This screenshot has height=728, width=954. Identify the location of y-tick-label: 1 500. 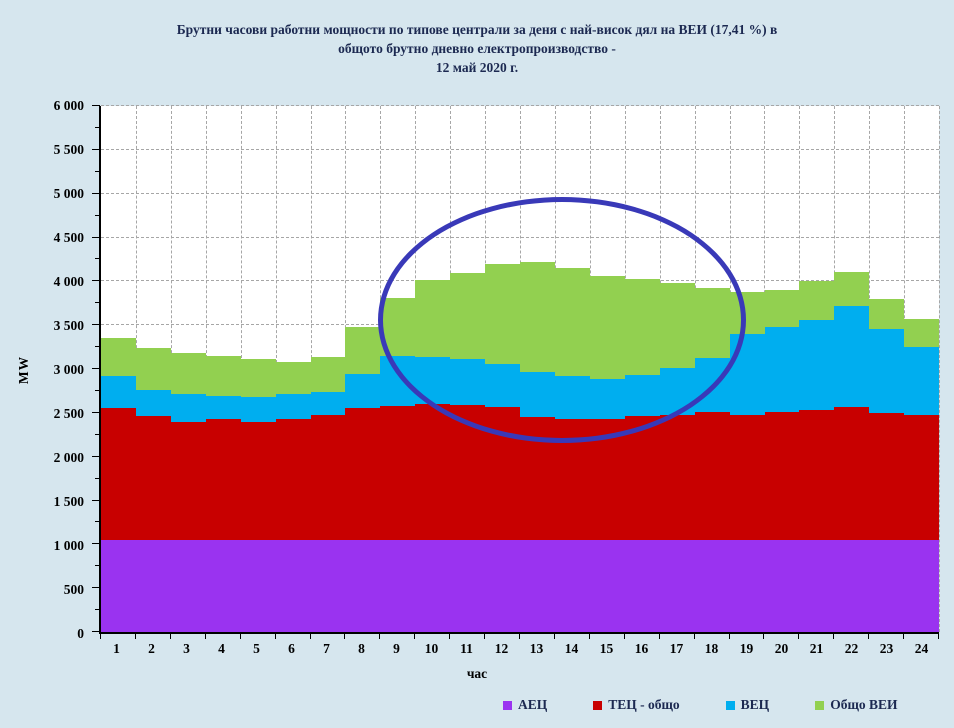
(68, 501).